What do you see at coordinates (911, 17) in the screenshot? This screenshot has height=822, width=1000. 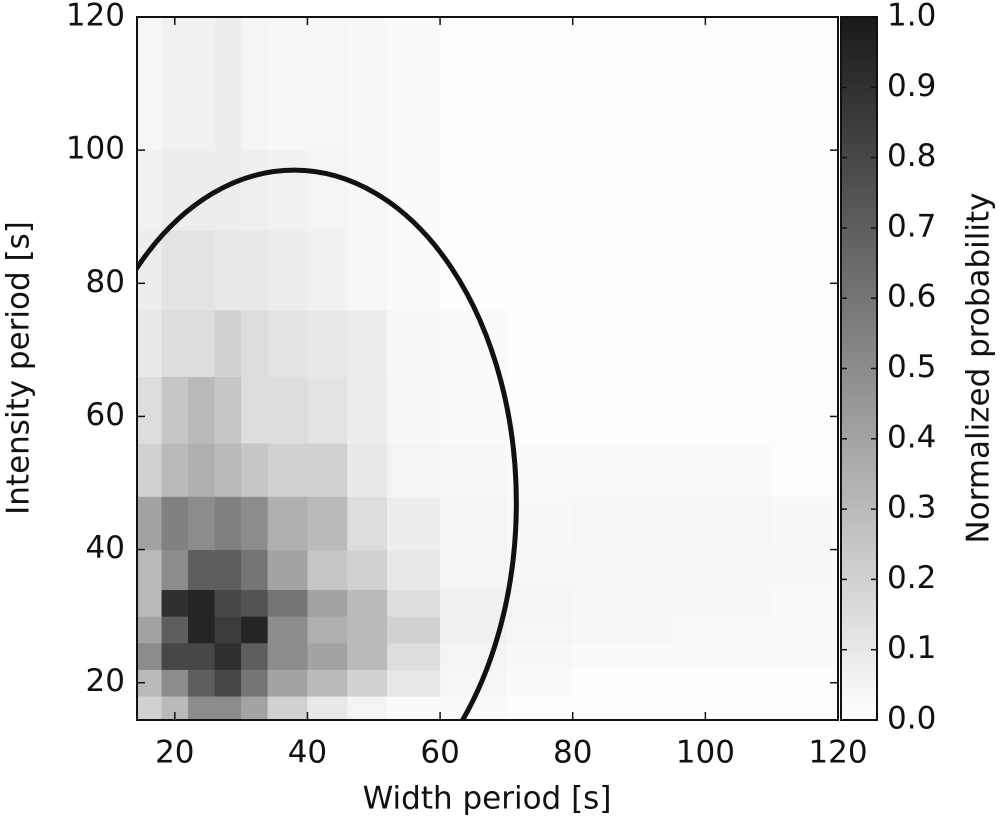 I see `colorbar-tick-label: 1.0` at bounding box center [911, 17].